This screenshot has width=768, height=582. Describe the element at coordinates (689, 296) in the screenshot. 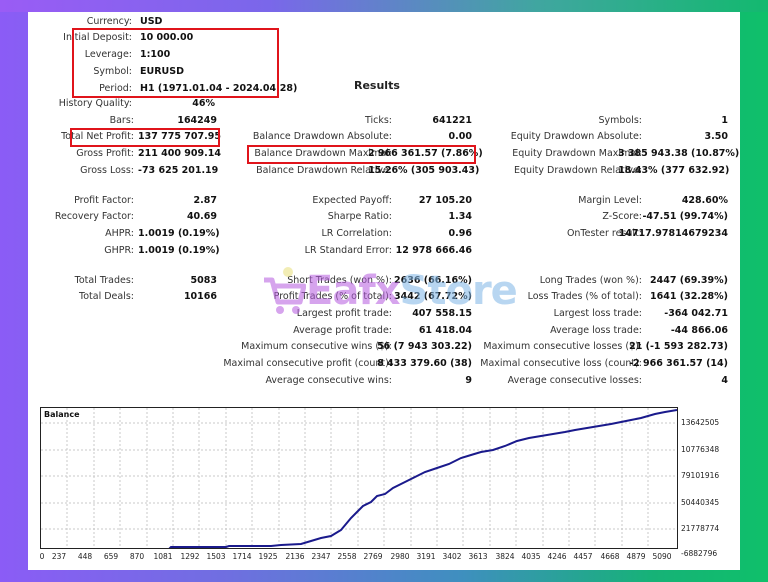

I see `trade-value: 1641 (32.28%)` at that location.